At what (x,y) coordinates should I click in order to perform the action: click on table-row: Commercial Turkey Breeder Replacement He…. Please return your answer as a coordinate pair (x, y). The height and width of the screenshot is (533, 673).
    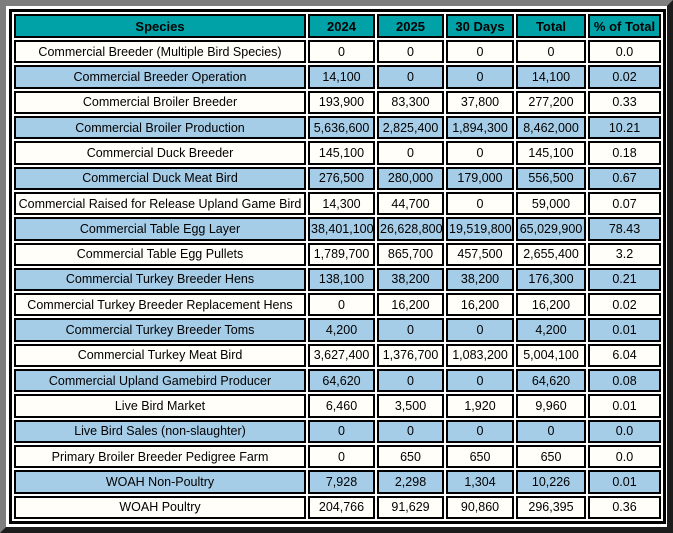
    Looking at the image, I should click on (337, 305).